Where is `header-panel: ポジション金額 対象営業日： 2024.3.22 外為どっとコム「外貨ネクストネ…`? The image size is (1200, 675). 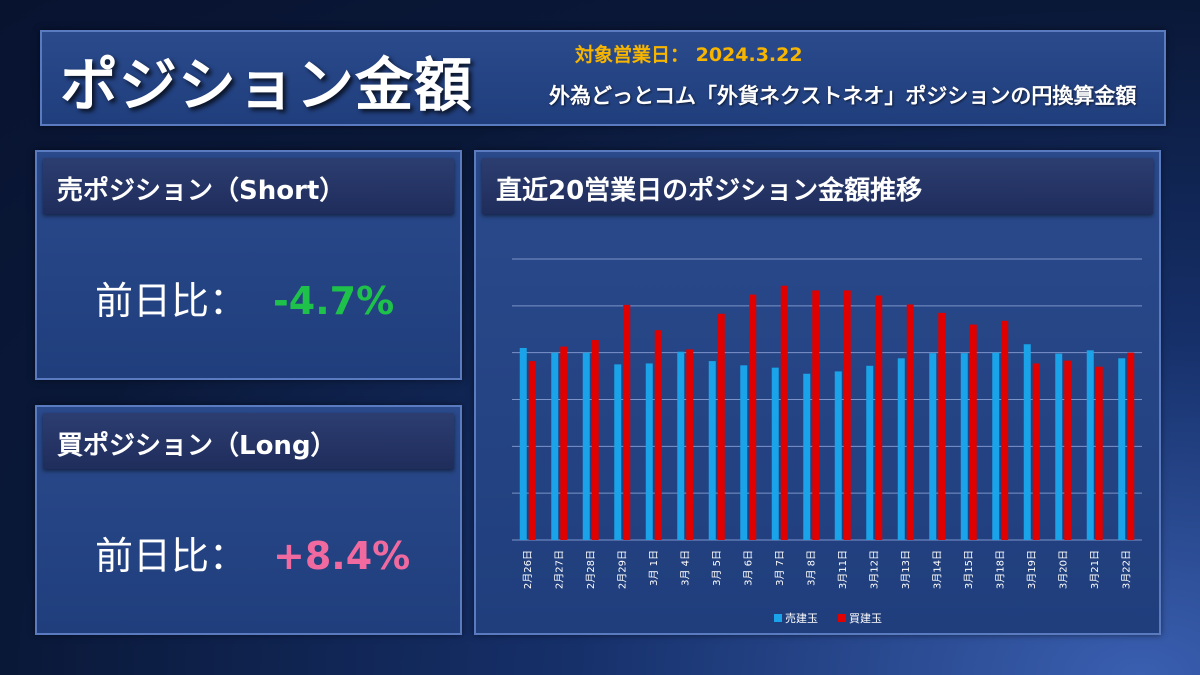
header-panel: ポジション金額 対象営業日： 2024.3.22 外為どっとコム「外貨ネクストネ… is located at coordinates (603, 78).